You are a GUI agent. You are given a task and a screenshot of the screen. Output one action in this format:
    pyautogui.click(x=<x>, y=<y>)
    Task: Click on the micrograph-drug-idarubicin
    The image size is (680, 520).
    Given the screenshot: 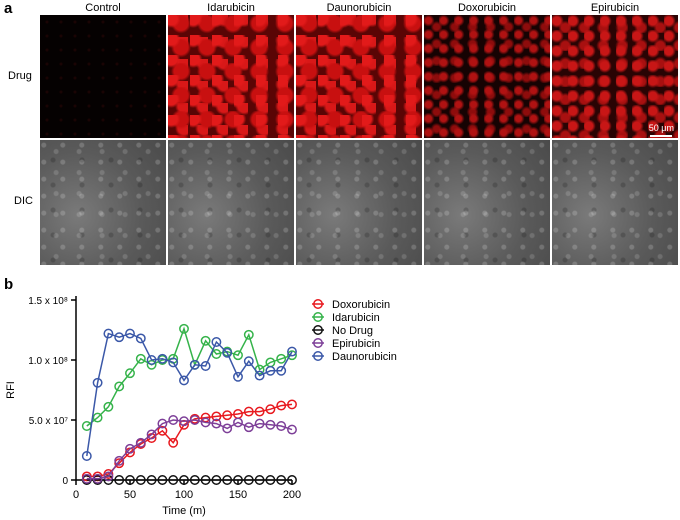 What is the action you would take?
    pyautogui.click(x=231, y=76)
    